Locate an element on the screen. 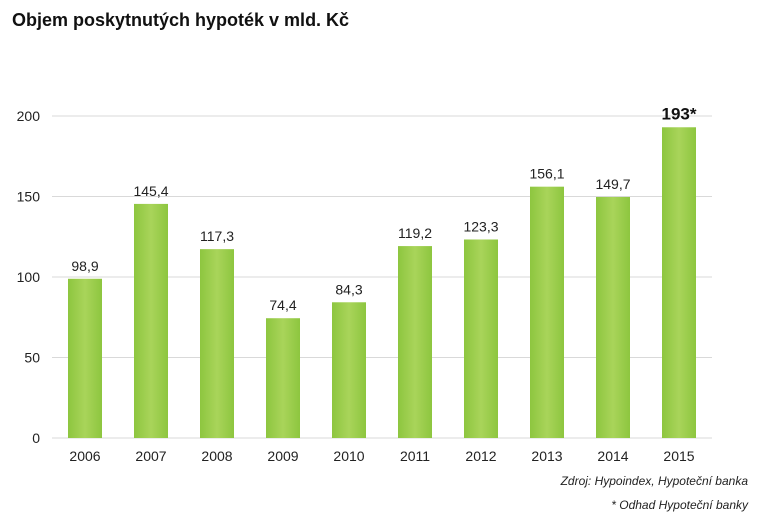  x-tick-label: 2009 is located at coordinates (282, 456).